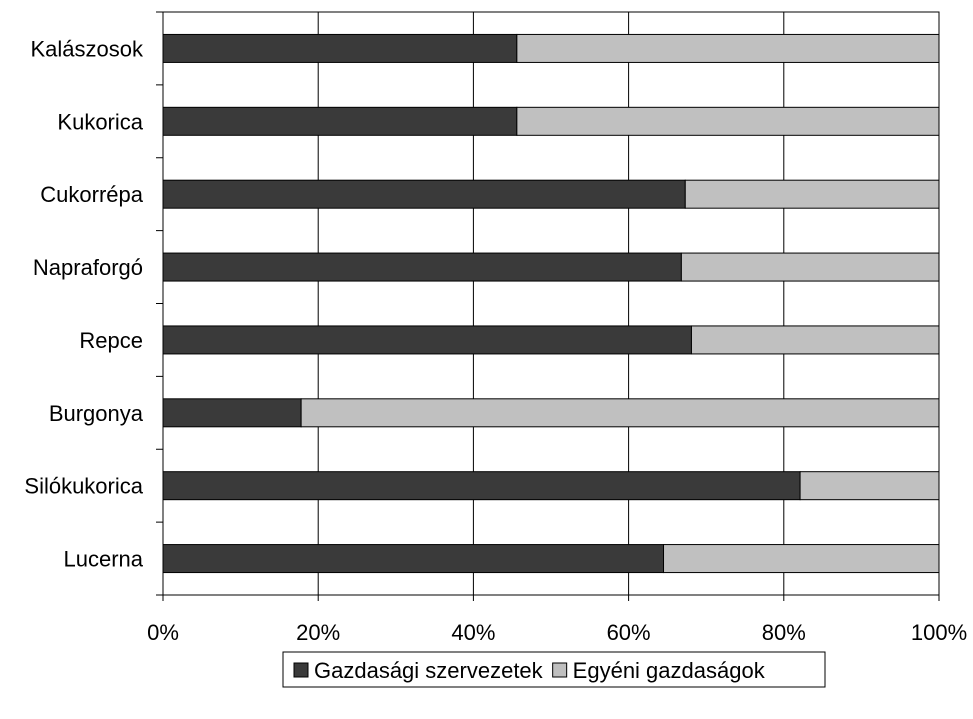  Describe the element at coordinates (103, 559) in the screenshot. I see `y-category-label: Lucerna` at that location.